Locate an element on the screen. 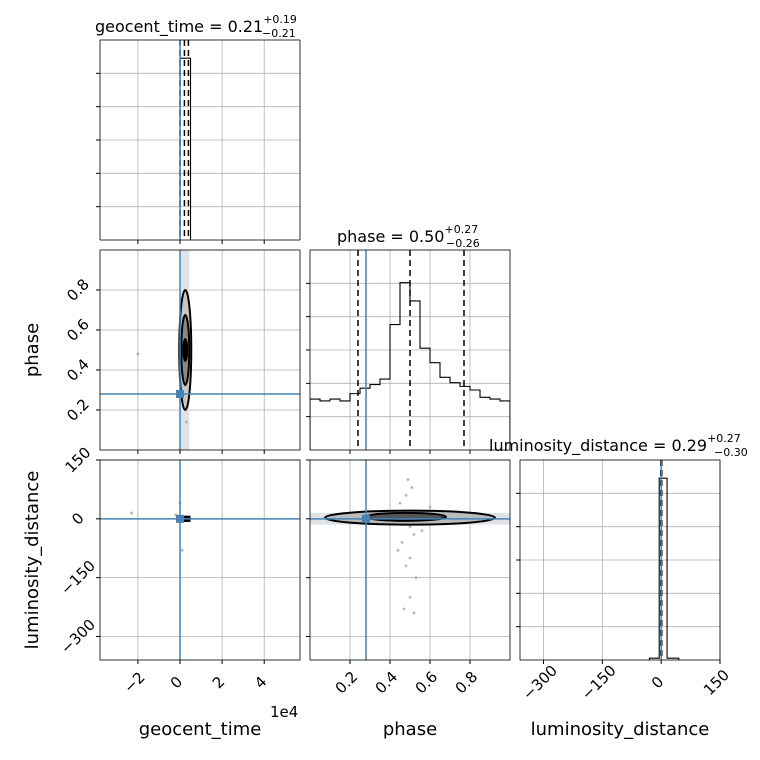 The height and width of the screenshot is (760, 760). ylabel-phase: phase is located at coordinates (32, 350).